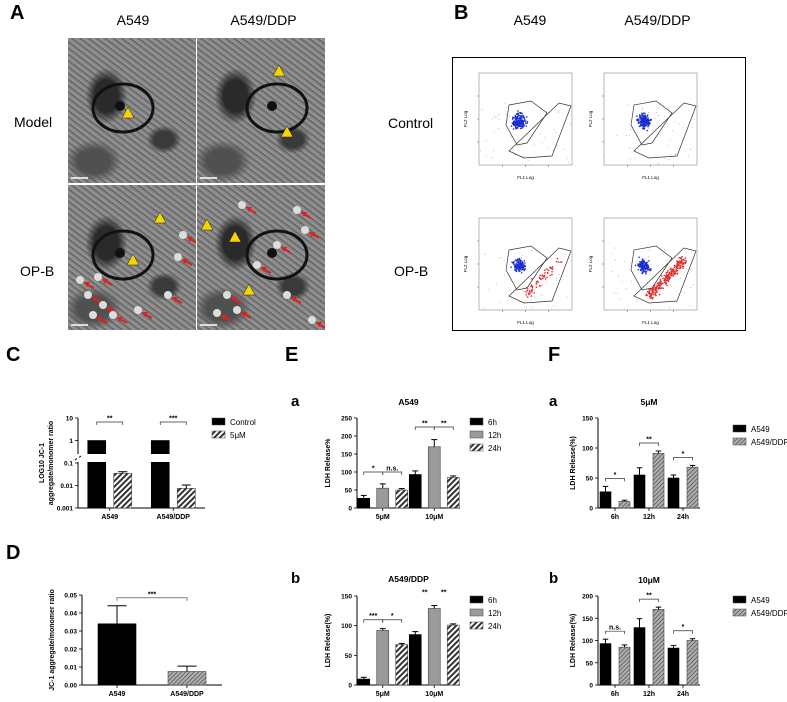  What do you see at coordinates (243, 422) in the screenshot?
I see `legend-label: Control` at bounding box center [243, 422].